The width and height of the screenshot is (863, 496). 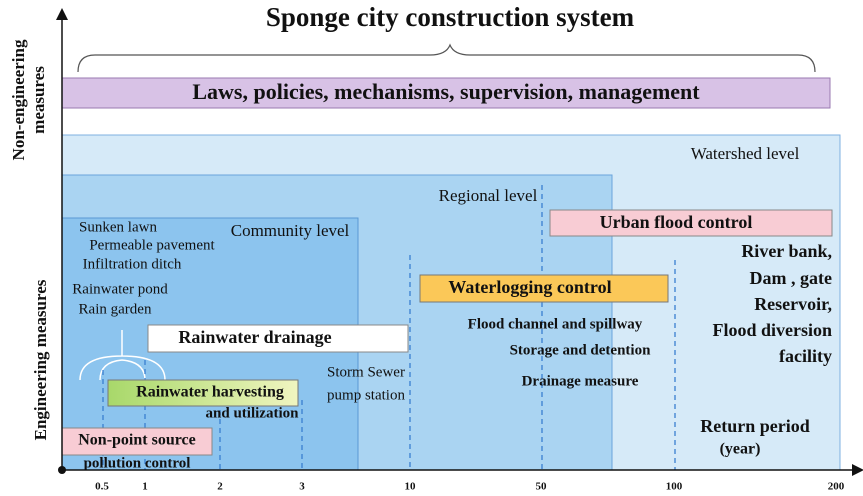 What do you see at coordinates (290, 230) in the screenshot?
I see `community-label: Community level` at bounding box center [290, 230].